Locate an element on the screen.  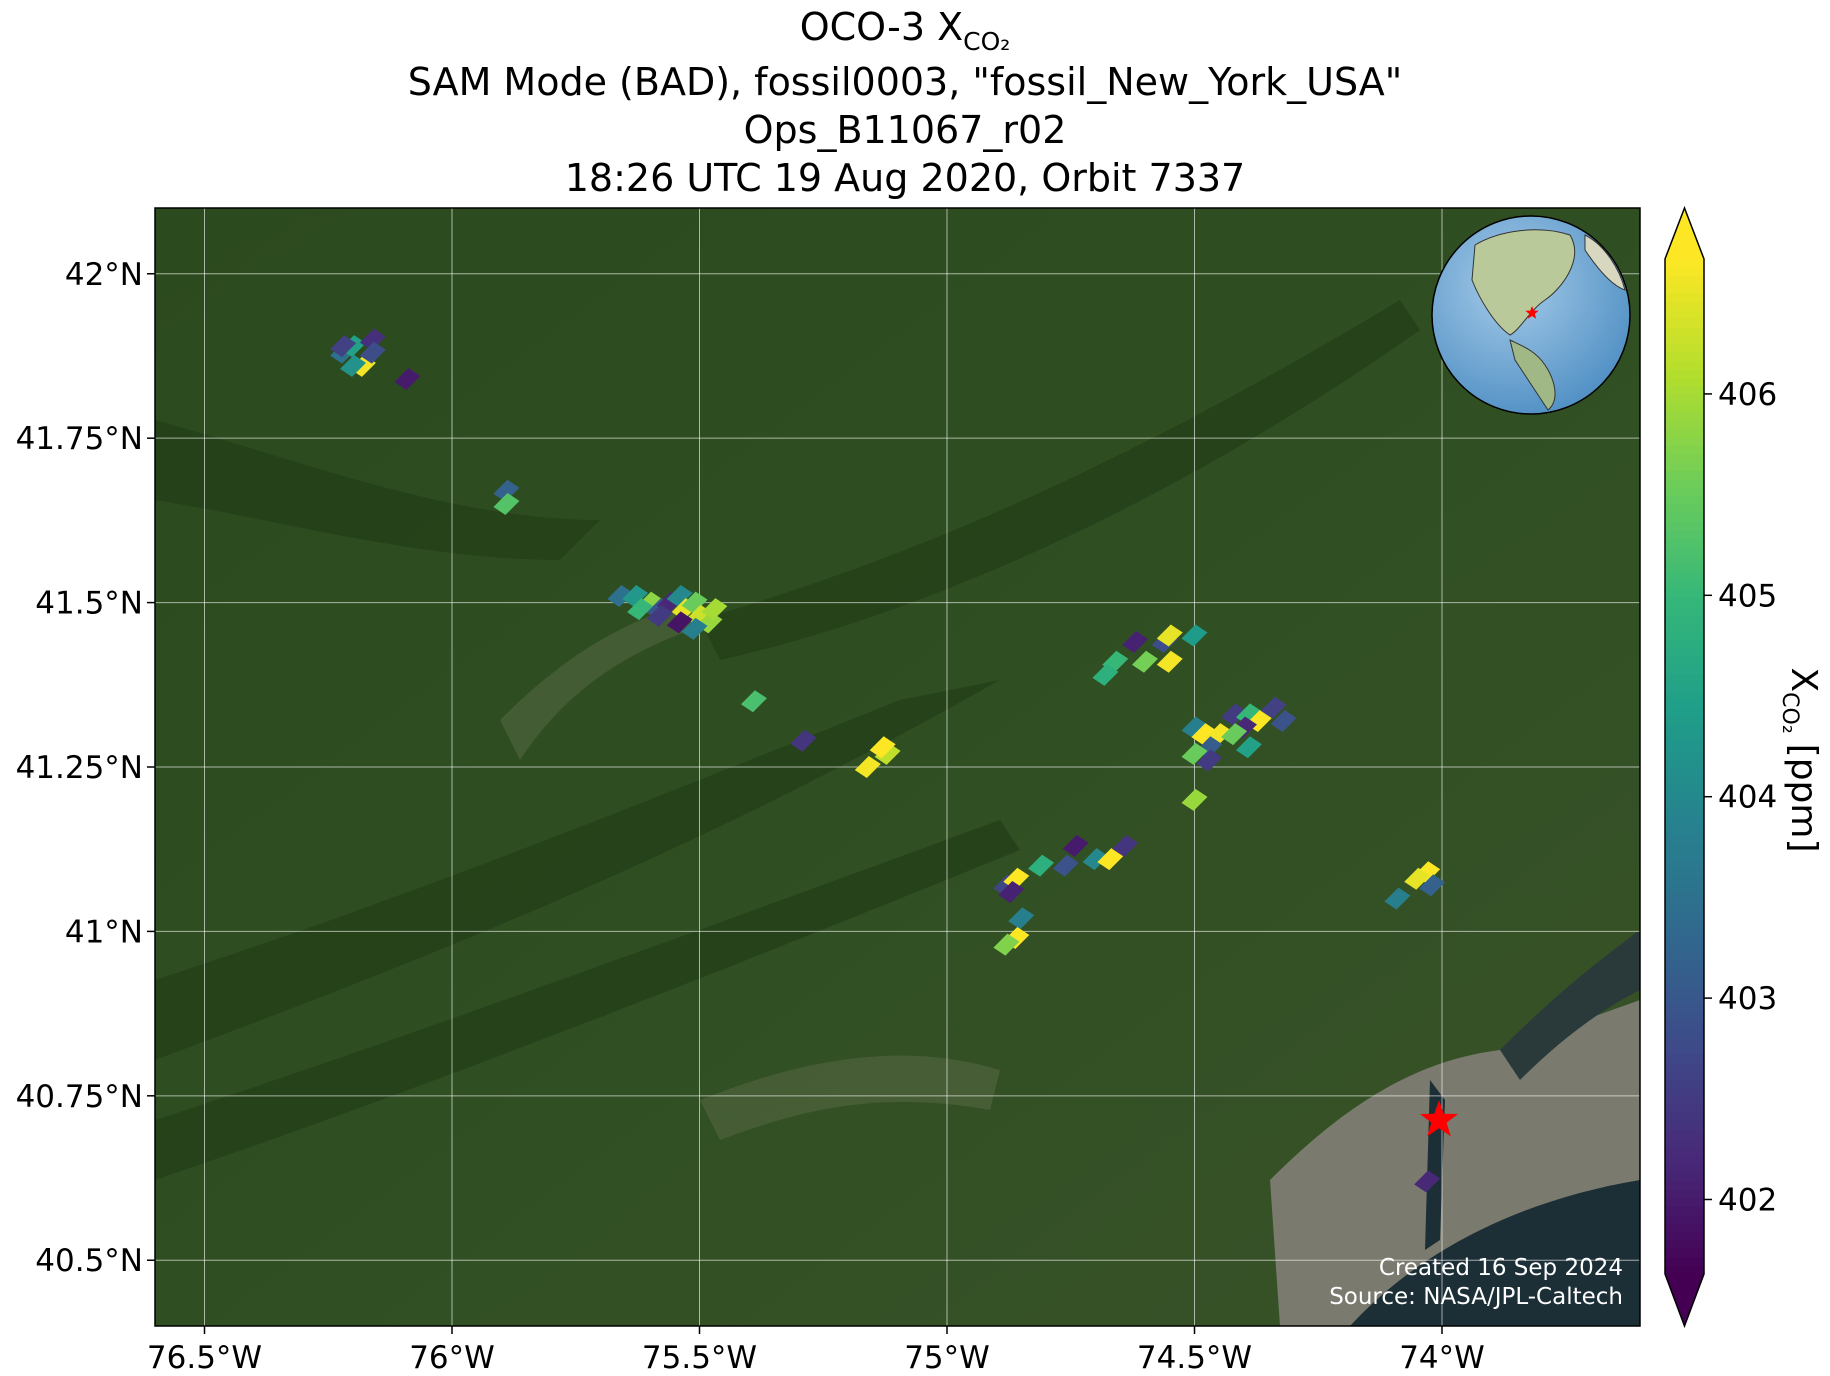
colorbar-tick-label: 402 is located at coordinates (1747, 1200).